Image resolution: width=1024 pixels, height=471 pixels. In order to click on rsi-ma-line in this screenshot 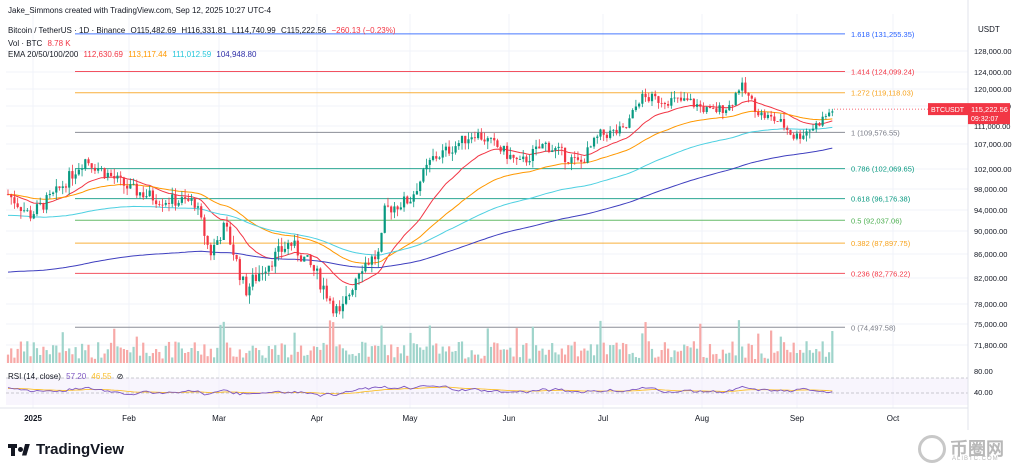, I will do `click(420, 390)`.